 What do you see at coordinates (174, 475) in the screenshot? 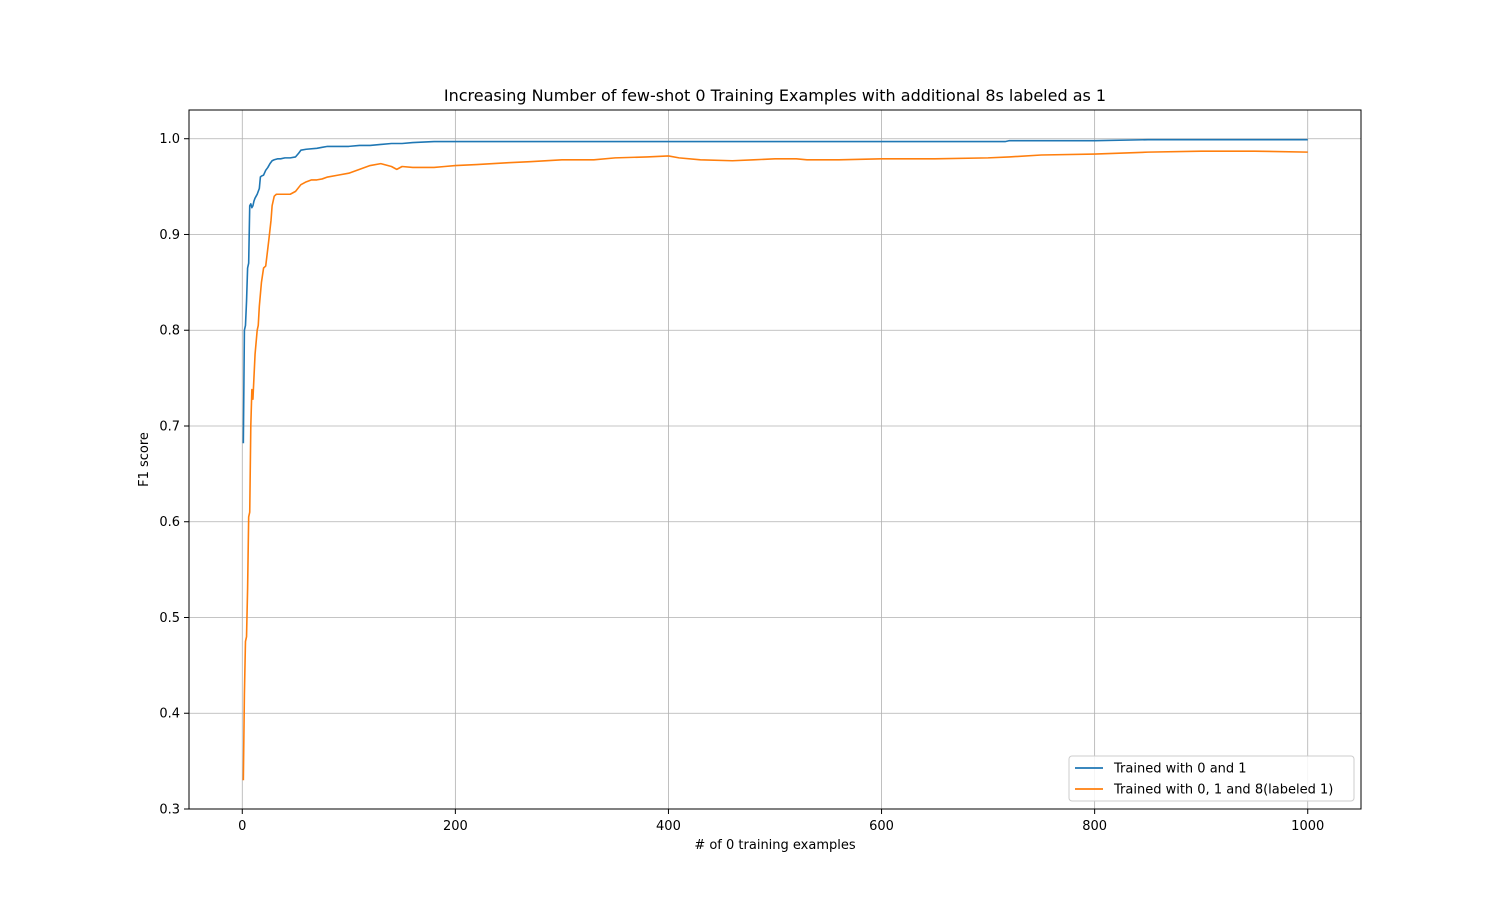
I see `y-axis-ticks: 0.3 0.4 0.5 0.6 0.7 0.8 0.9 1.0` at bounding box center [174, 475].